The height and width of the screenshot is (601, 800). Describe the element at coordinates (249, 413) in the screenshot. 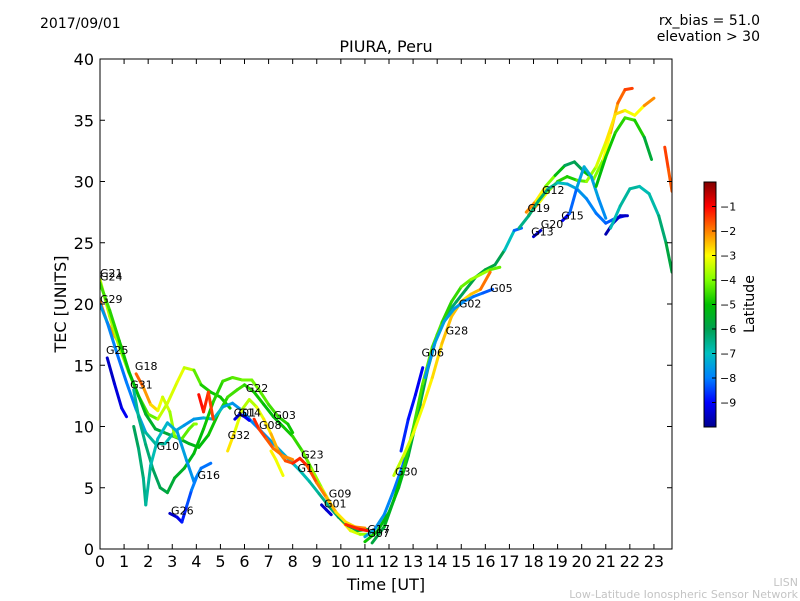

I see `satellite-label: G14` at that location.